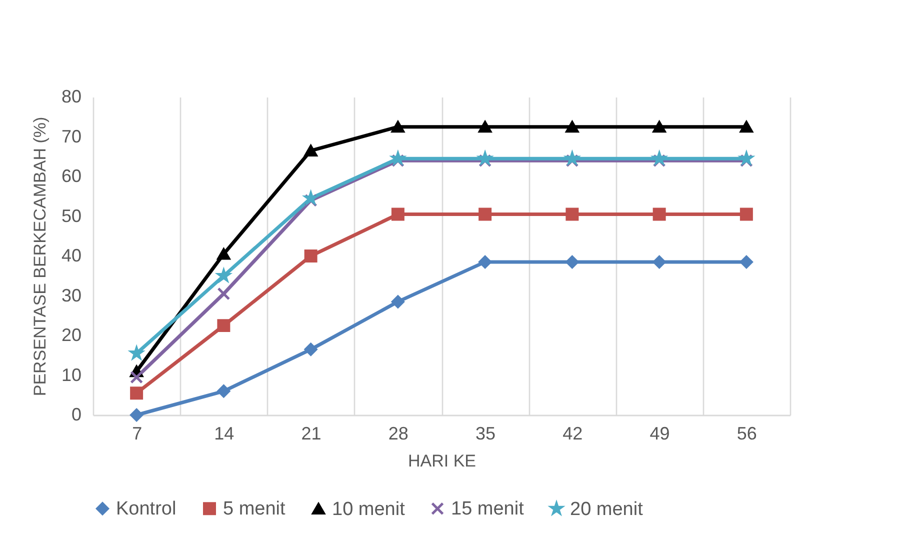 This screenshot has height=536, width=912. Describe the element at coordinates (660, 434) in the screenshot. I see `x-tick-label: 49` at that location.